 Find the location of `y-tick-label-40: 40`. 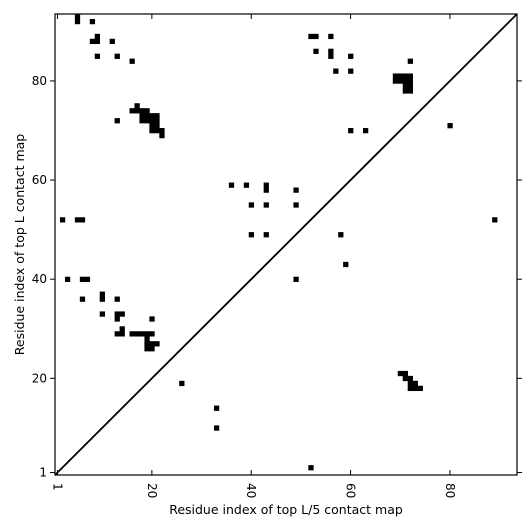

y-tick-label-40: 40 is located at coordinates (39, 279).